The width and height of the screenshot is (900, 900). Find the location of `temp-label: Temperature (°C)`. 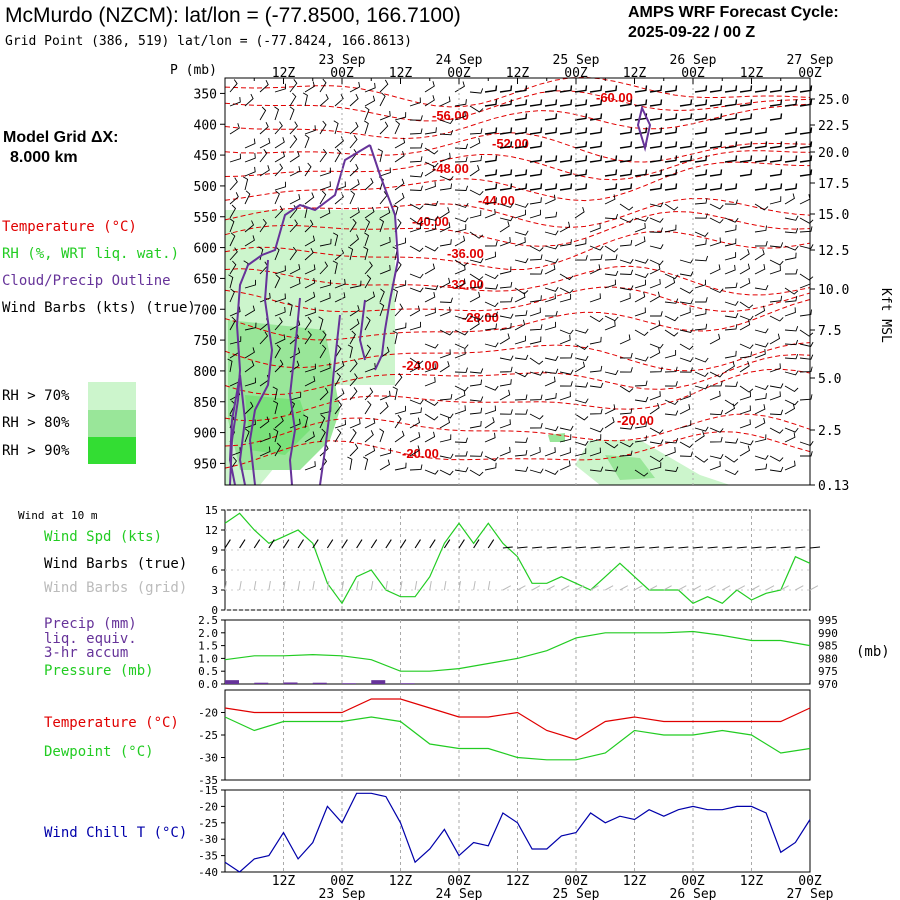

temp-label: Temperature (°C) is located at coordinates (111, 723).